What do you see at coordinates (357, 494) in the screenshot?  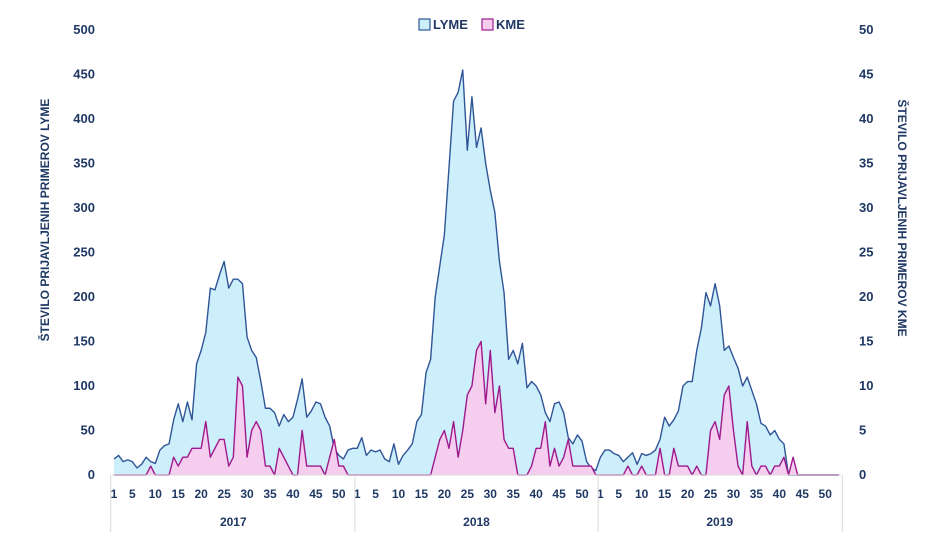 I see `x-tick-2018-1: 1` at bounding box center [357, 494].